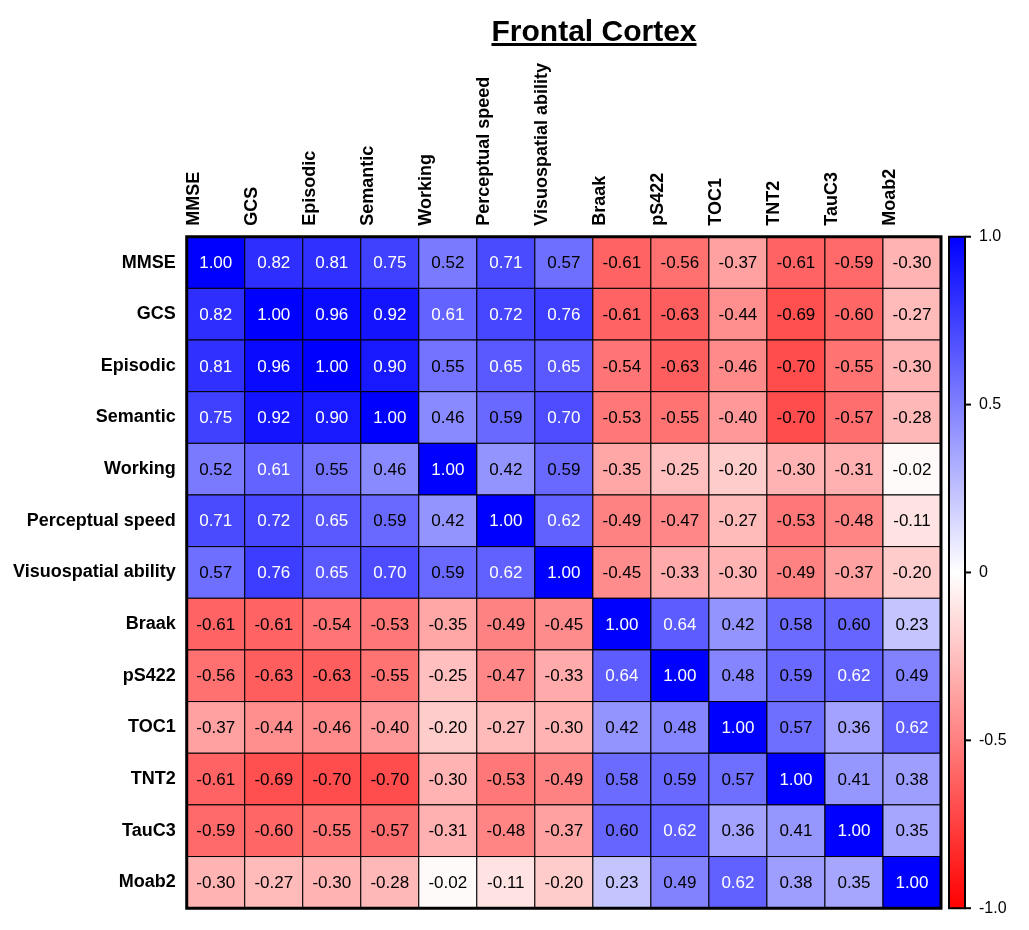  I want to click on y-tick-label: pS422, so click(149, 674).